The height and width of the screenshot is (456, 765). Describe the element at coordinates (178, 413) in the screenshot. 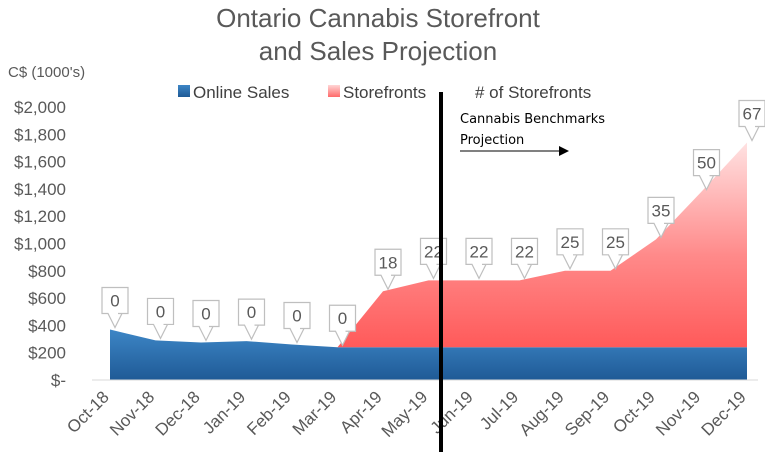

I see `x-tick-label: Dec-18` at that location.